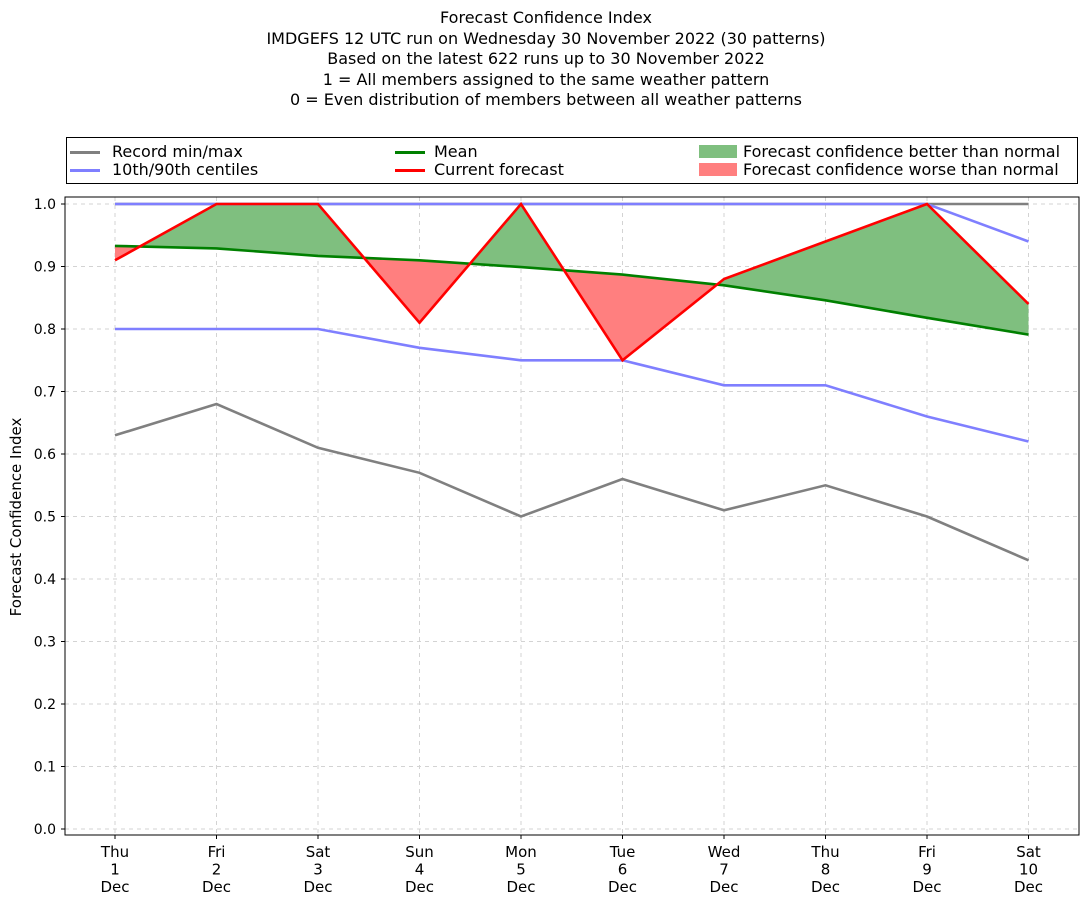 The height and width of the screenshot is (924, 1092). I want to click on x-tick-label: 3, so click(318, 870).